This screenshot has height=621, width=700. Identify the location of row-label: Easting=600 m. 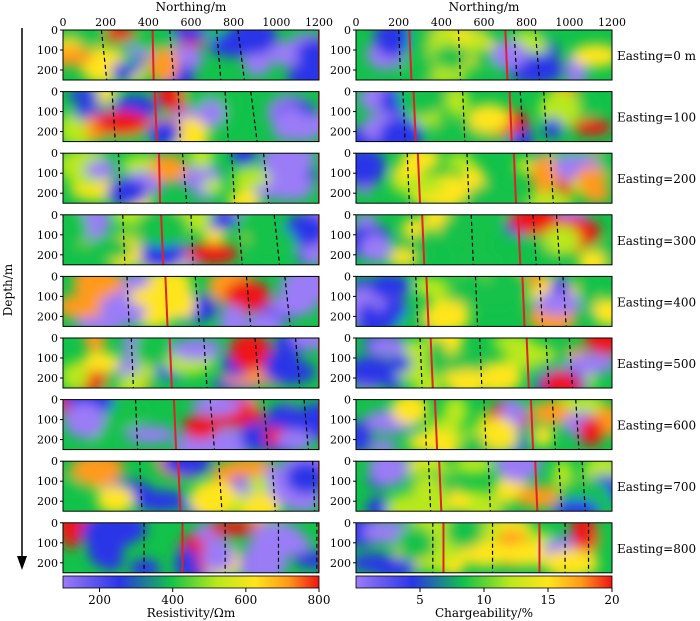
(658, 426).